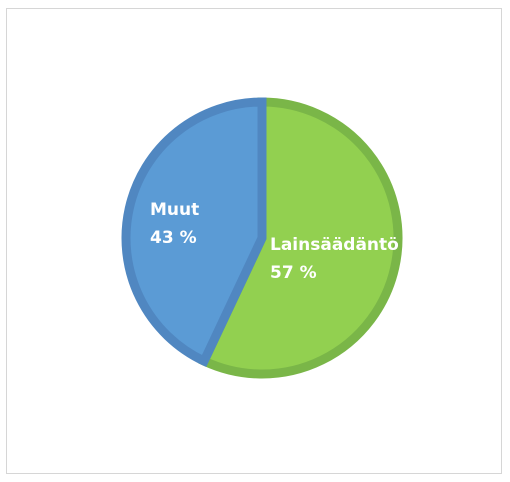 The width and height of the screenshot is (510, 482). I want to click on slice-value-label-1: 43 %, so click(173, 238).